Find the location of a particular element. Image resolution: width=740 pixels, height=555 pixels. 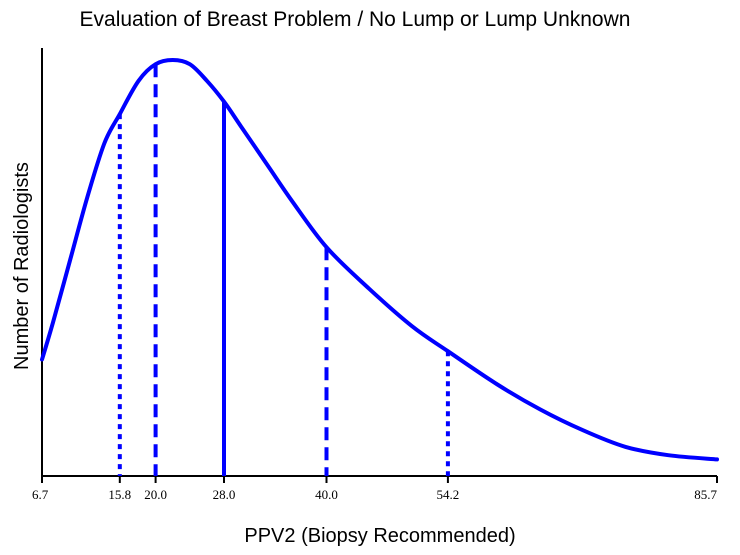

x-tick-label-0: 6.7 is located at coordinates (40, 494).